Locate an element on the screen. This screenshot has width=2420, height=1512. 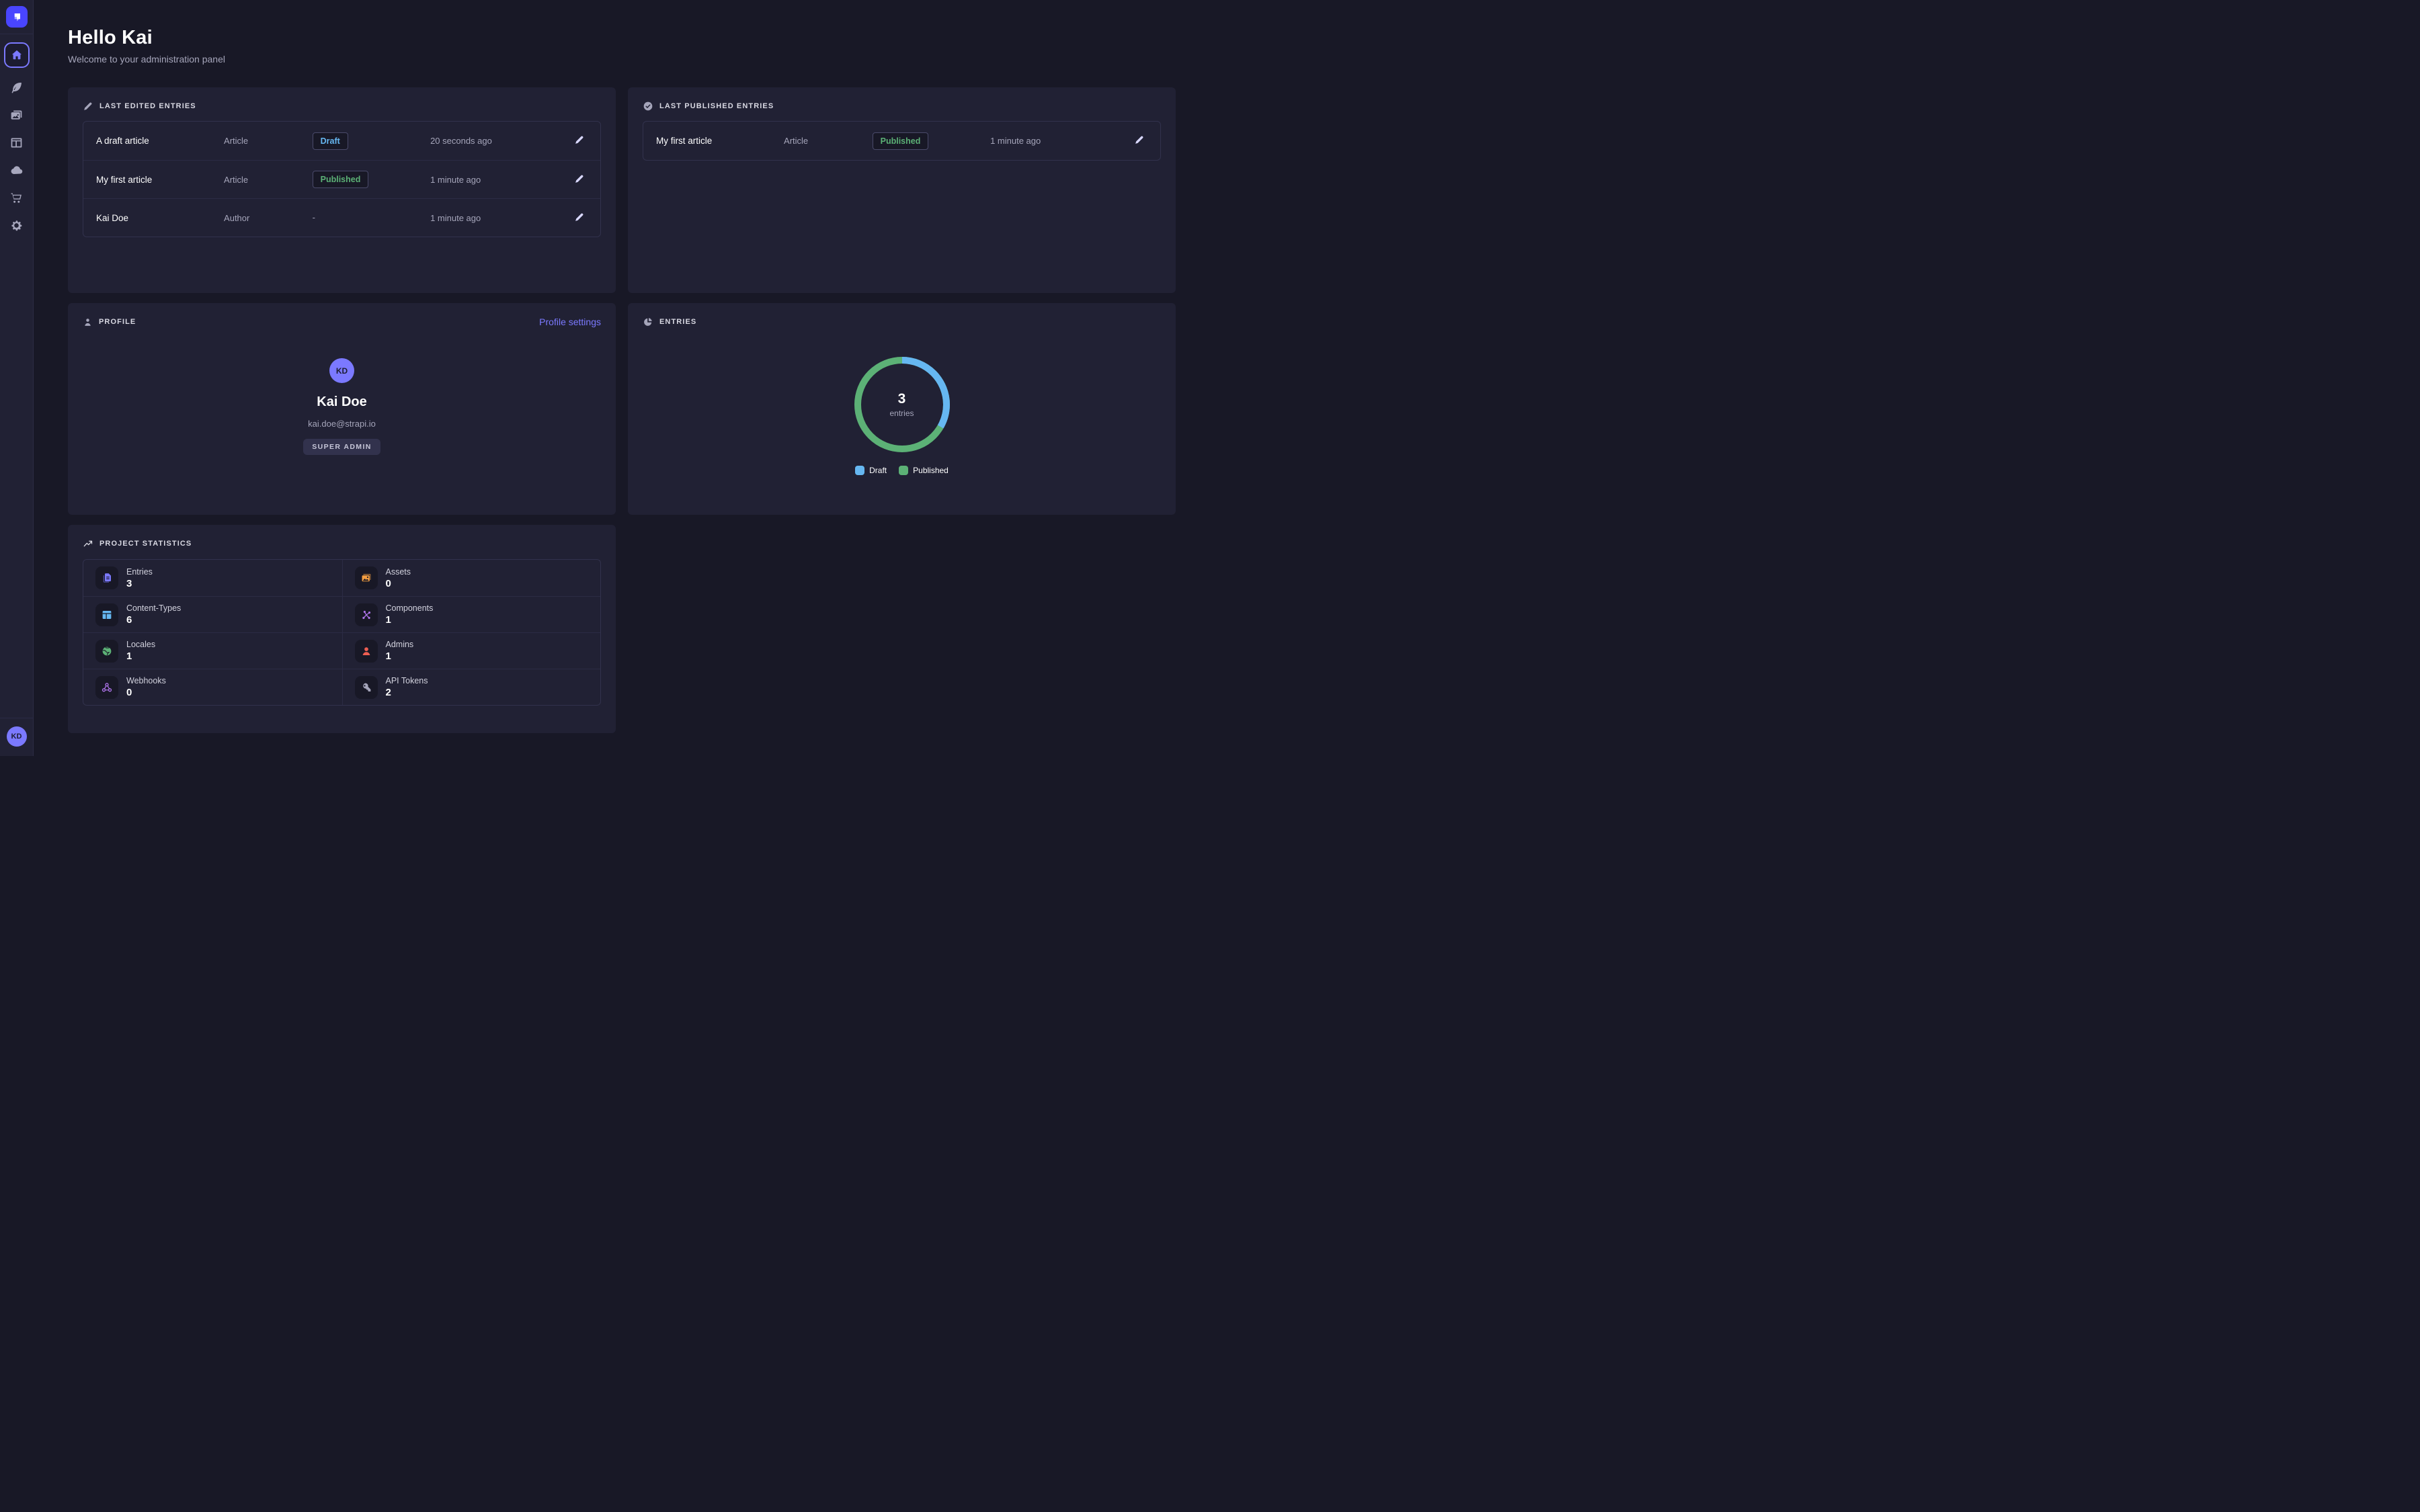
donut-center: 3 entries is located at coordinates (903, 405).